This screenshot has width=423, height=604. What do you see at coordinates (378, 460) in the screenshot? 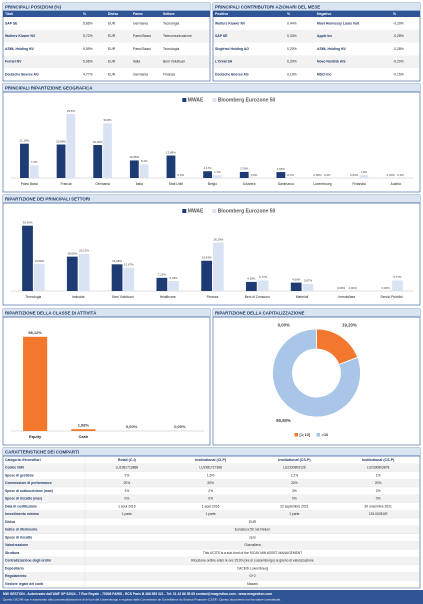
I see `class-name: Institutional (CS-P)` at bounding box center [378, 460].